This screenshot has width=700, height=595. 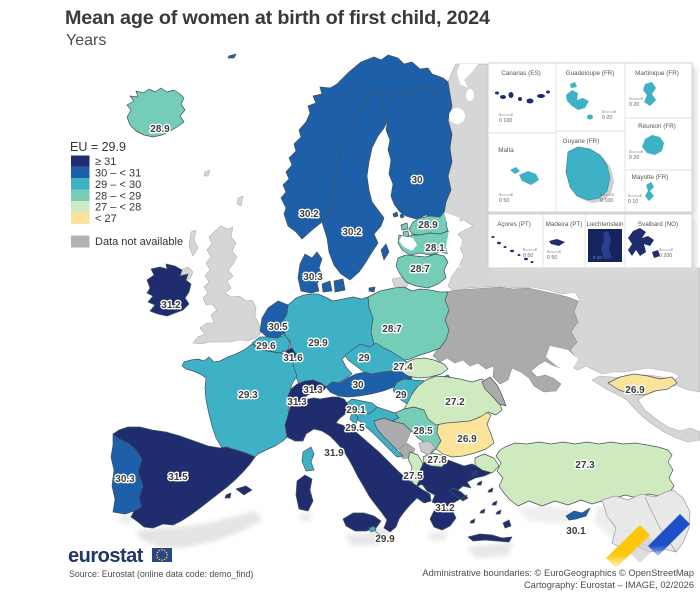 What do you see at coordinates (106, 556) in the screenshot?
I see `svg-text: eurostat` at bounding box center [106, 556].